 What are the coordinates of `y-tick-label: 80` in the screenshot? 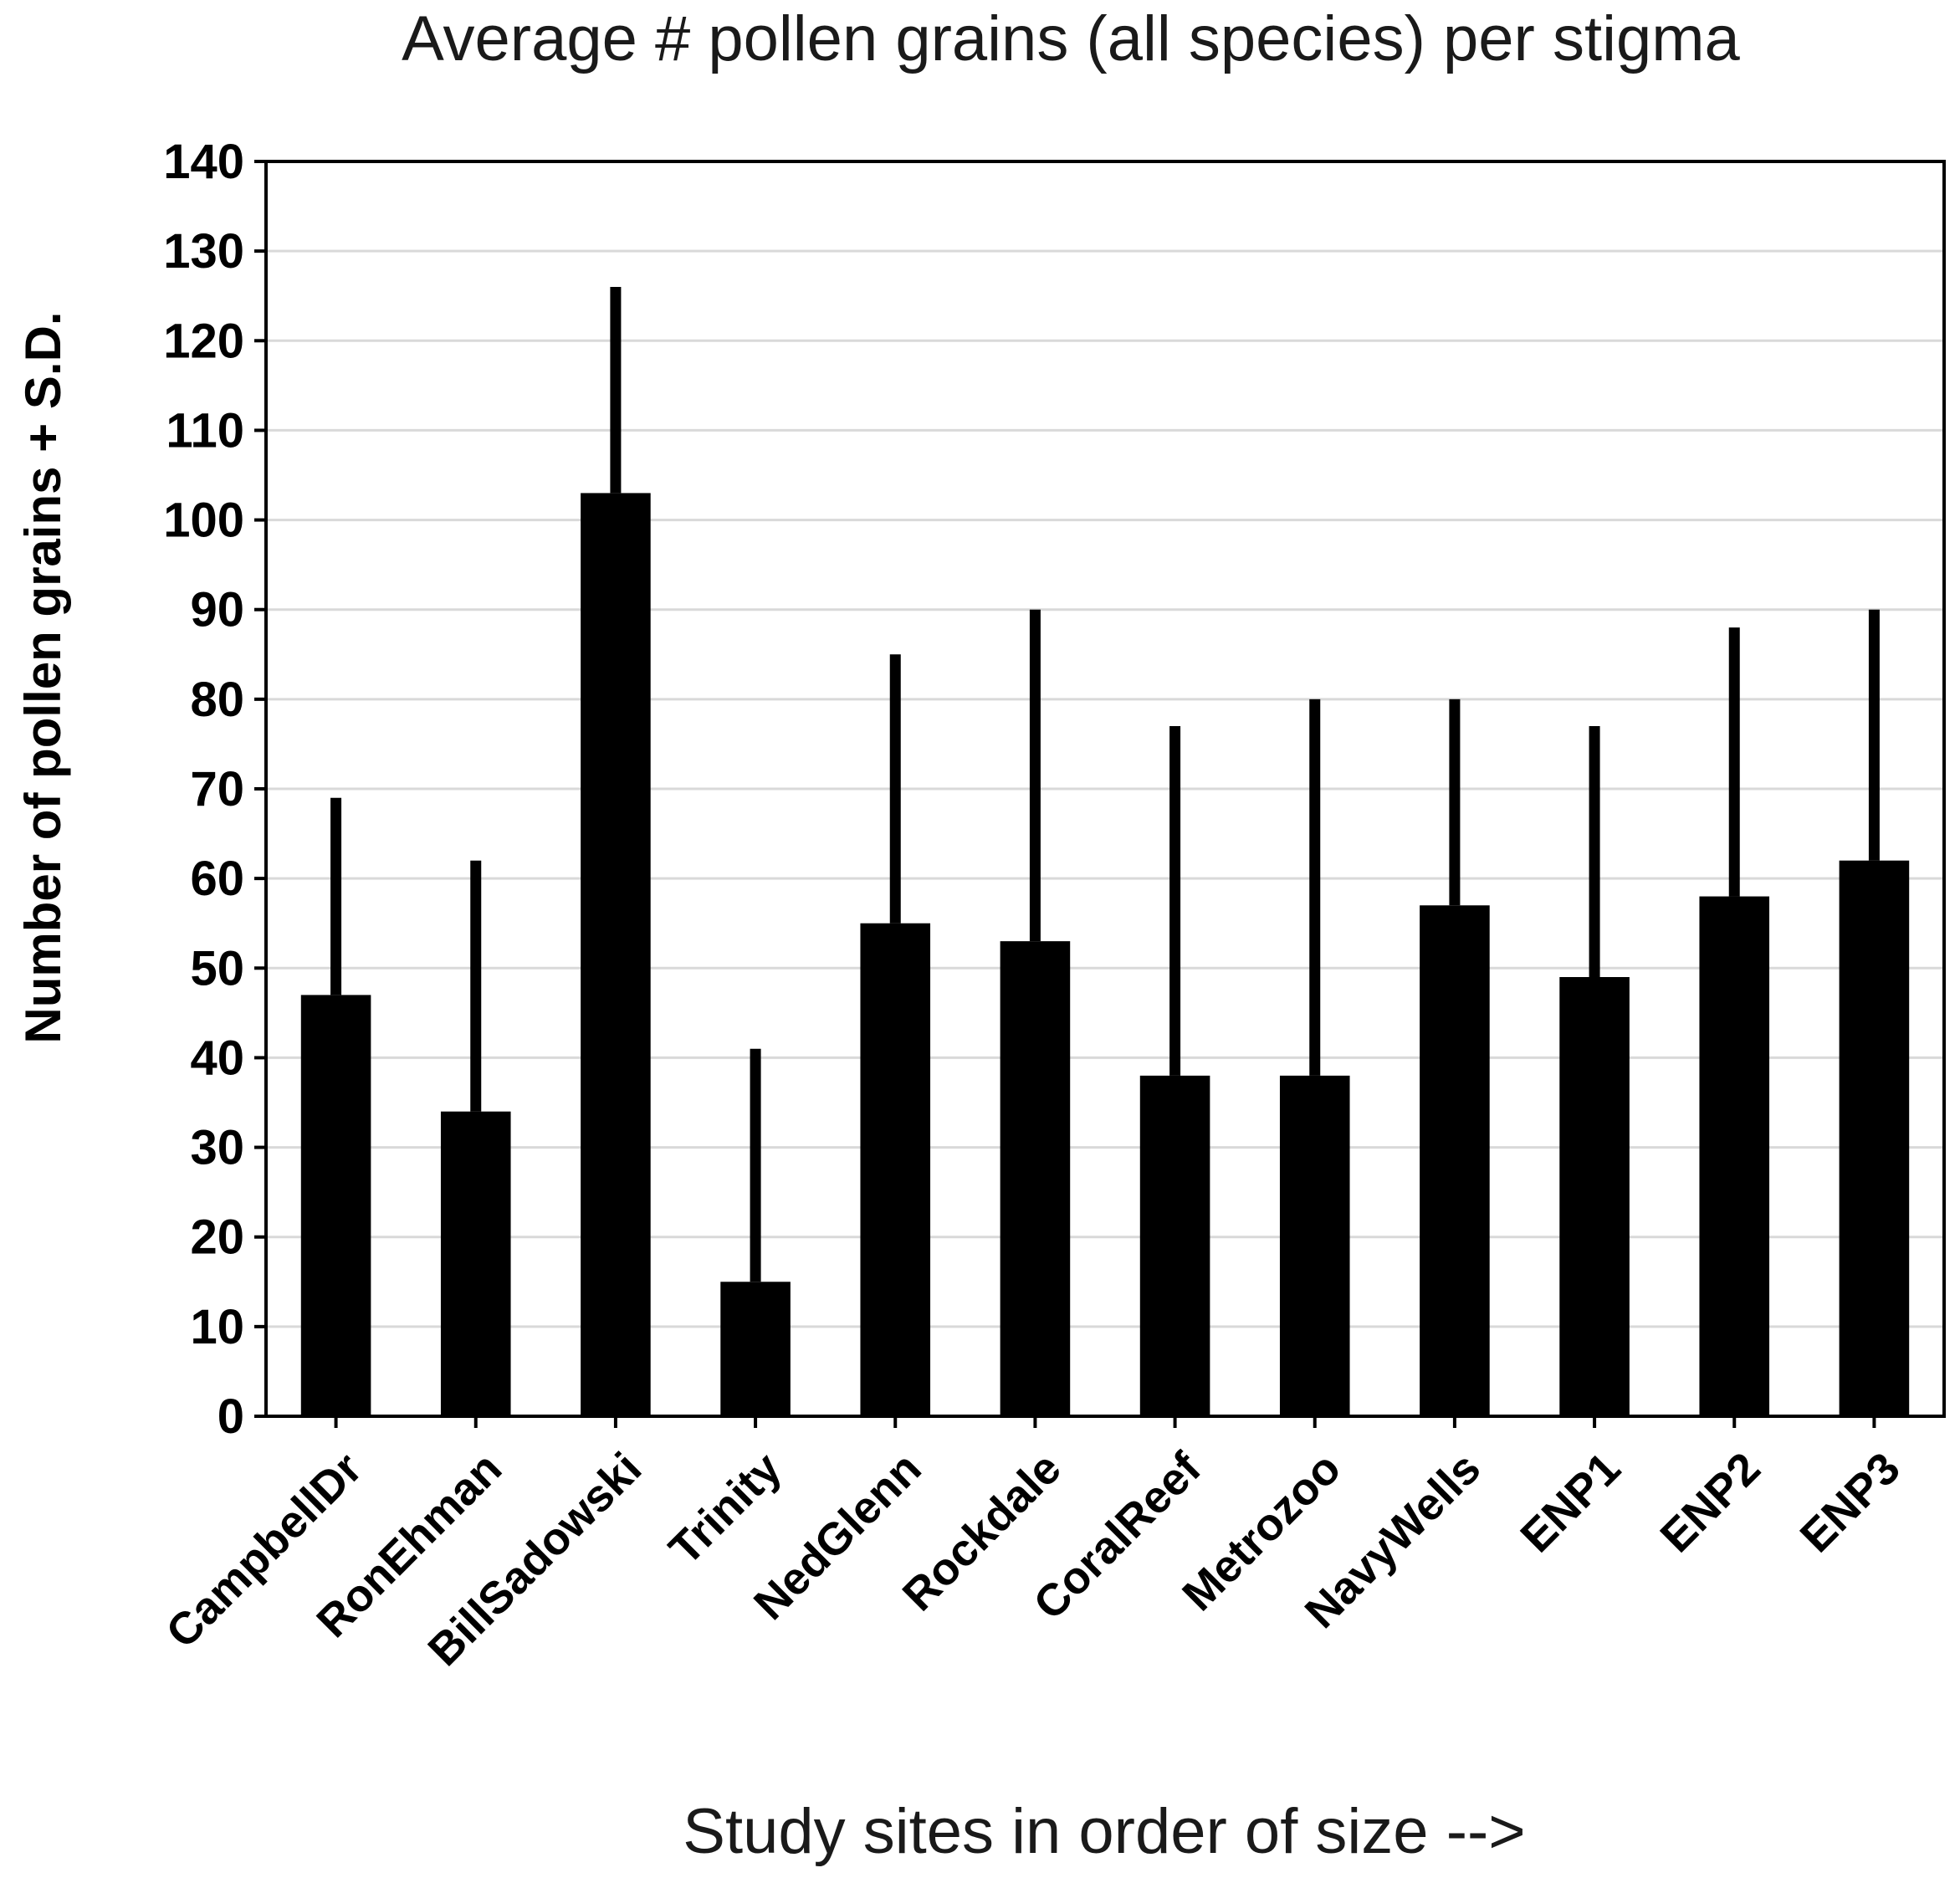 It's located at (217, 700).